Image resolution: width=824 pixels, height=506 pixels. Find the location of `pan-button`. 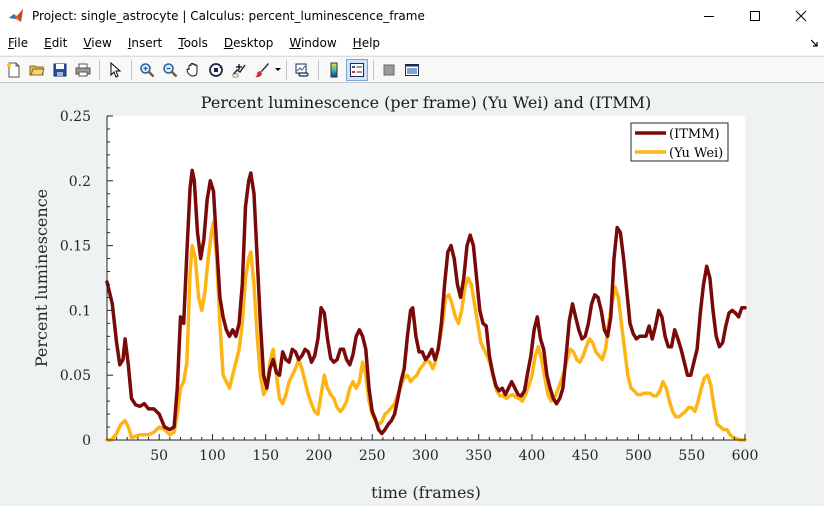

pan-button is located at coordinates (193, 70).